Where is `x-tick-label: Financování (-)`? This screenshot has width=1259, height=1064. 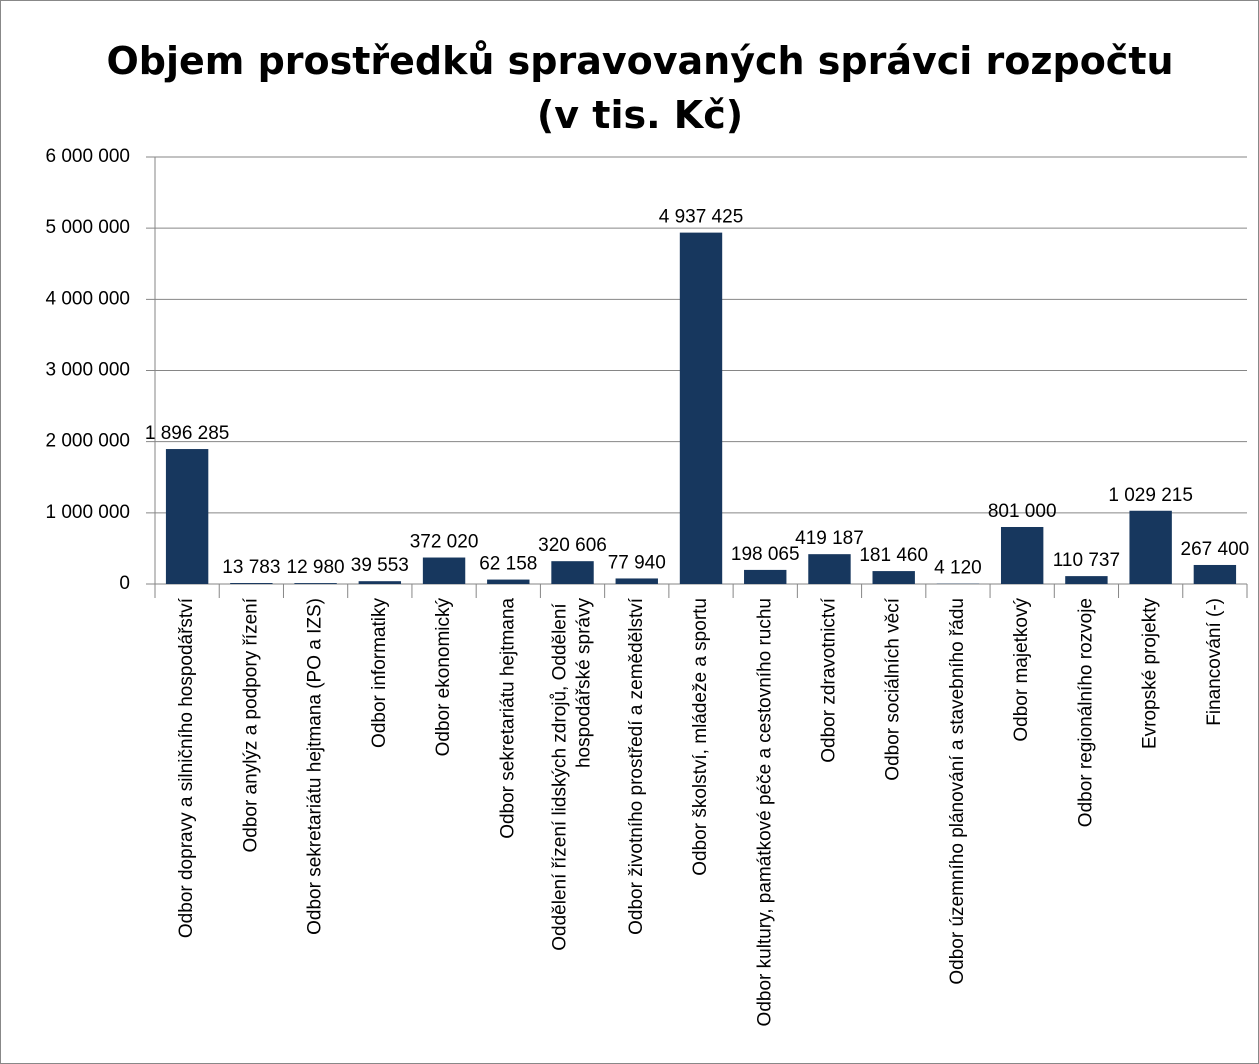
x-tick-label: Financování (-) is located at coordinates (1214, 662).